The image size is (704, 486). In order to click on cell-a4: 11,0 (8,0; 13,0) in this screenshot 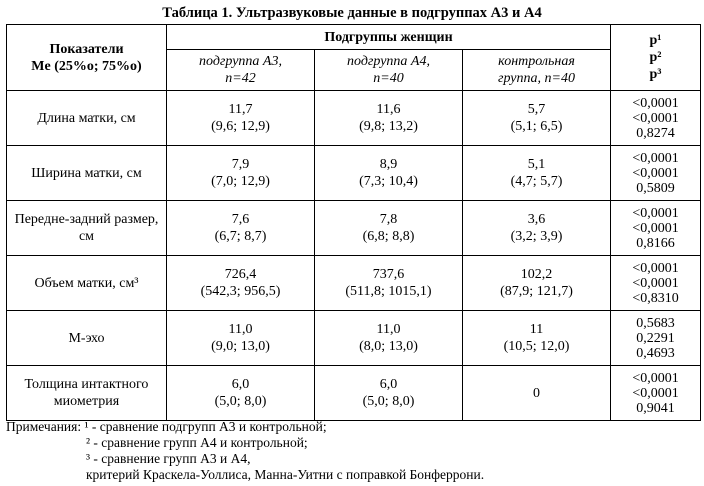, I will do `click(388, 338)`.